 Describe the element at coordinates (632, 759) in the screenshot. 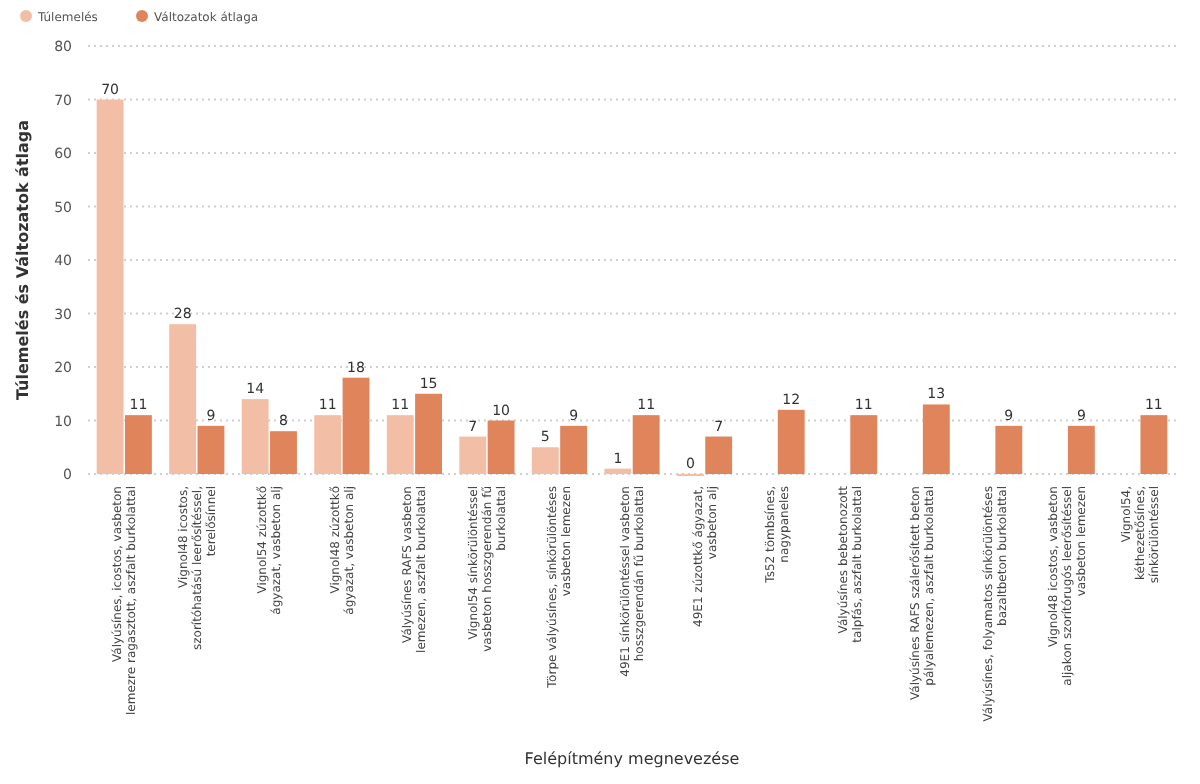

I see `x-axis-title: Felépítmény megnevezése` at that location.